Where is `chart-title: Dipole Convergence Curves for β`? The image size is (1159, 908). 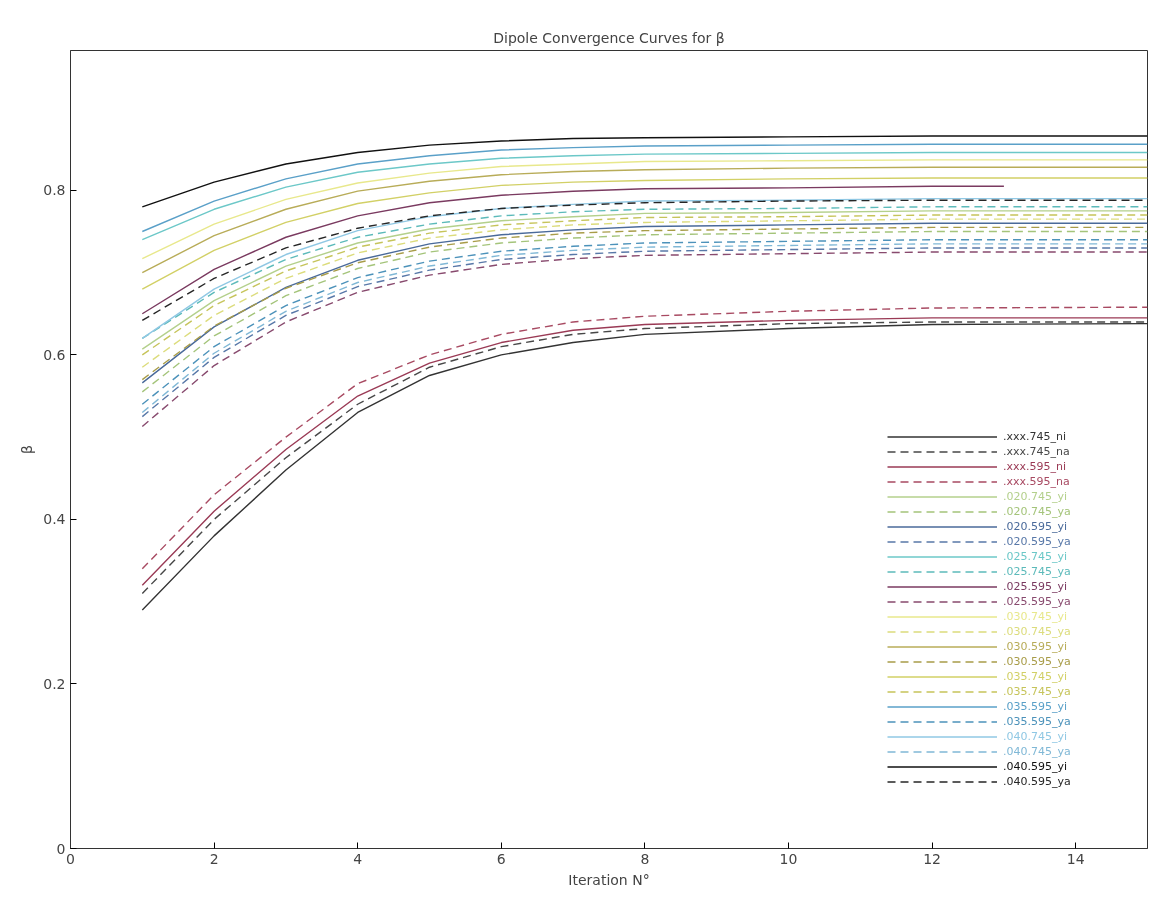
chart-title: Dipole Convergence Curves for β is located at coordinates (609, 37).